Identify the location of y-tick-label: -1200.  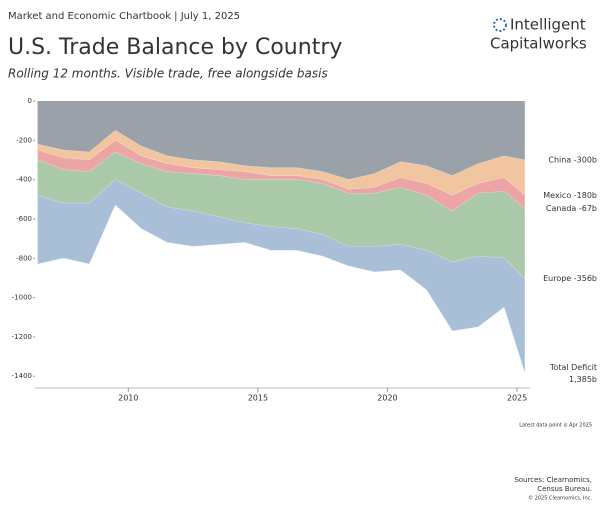
(22, 337).